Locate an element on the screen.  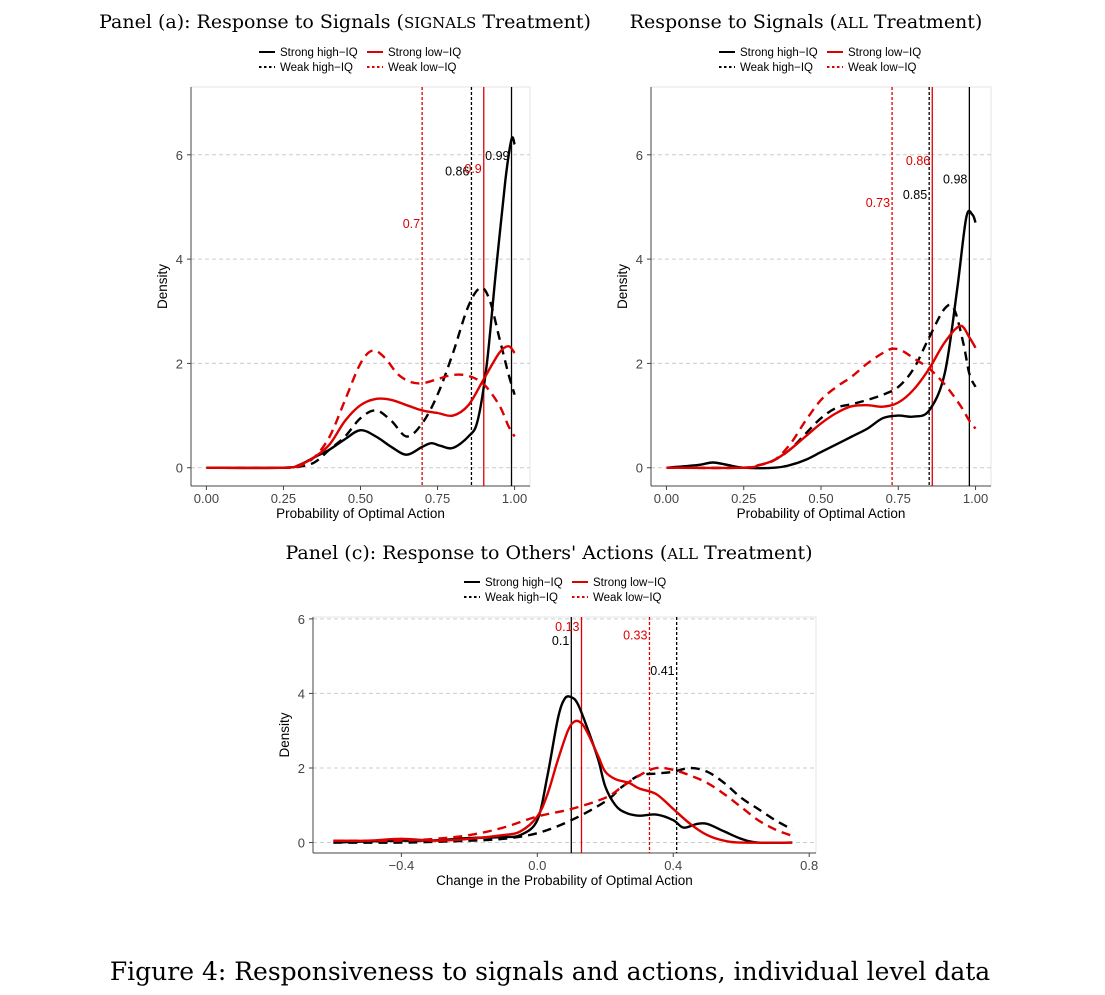
vline-label-weak-low: 0.33 is located at coordinates (635, 635).